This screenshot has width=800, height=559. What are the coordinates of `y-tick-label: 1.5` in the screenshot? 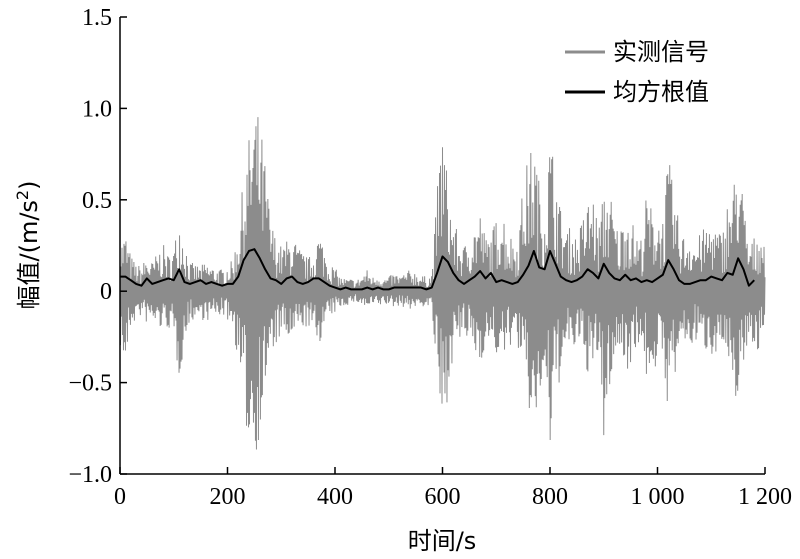 It's located at (97, 18).